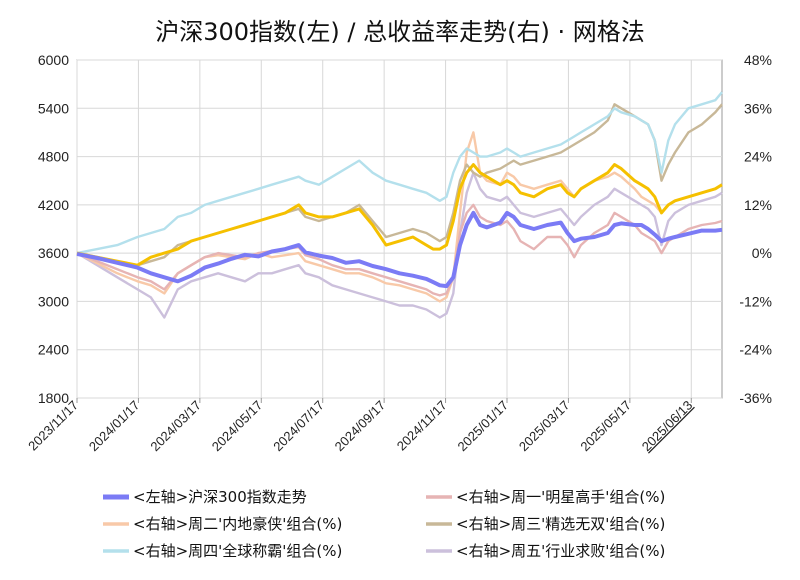 The image size is (800, 580). What do you see at coordinates (298, 426) in the screenshot?
I see `x-tick-label: 2024/07/17` at bounding box center [298, 426].